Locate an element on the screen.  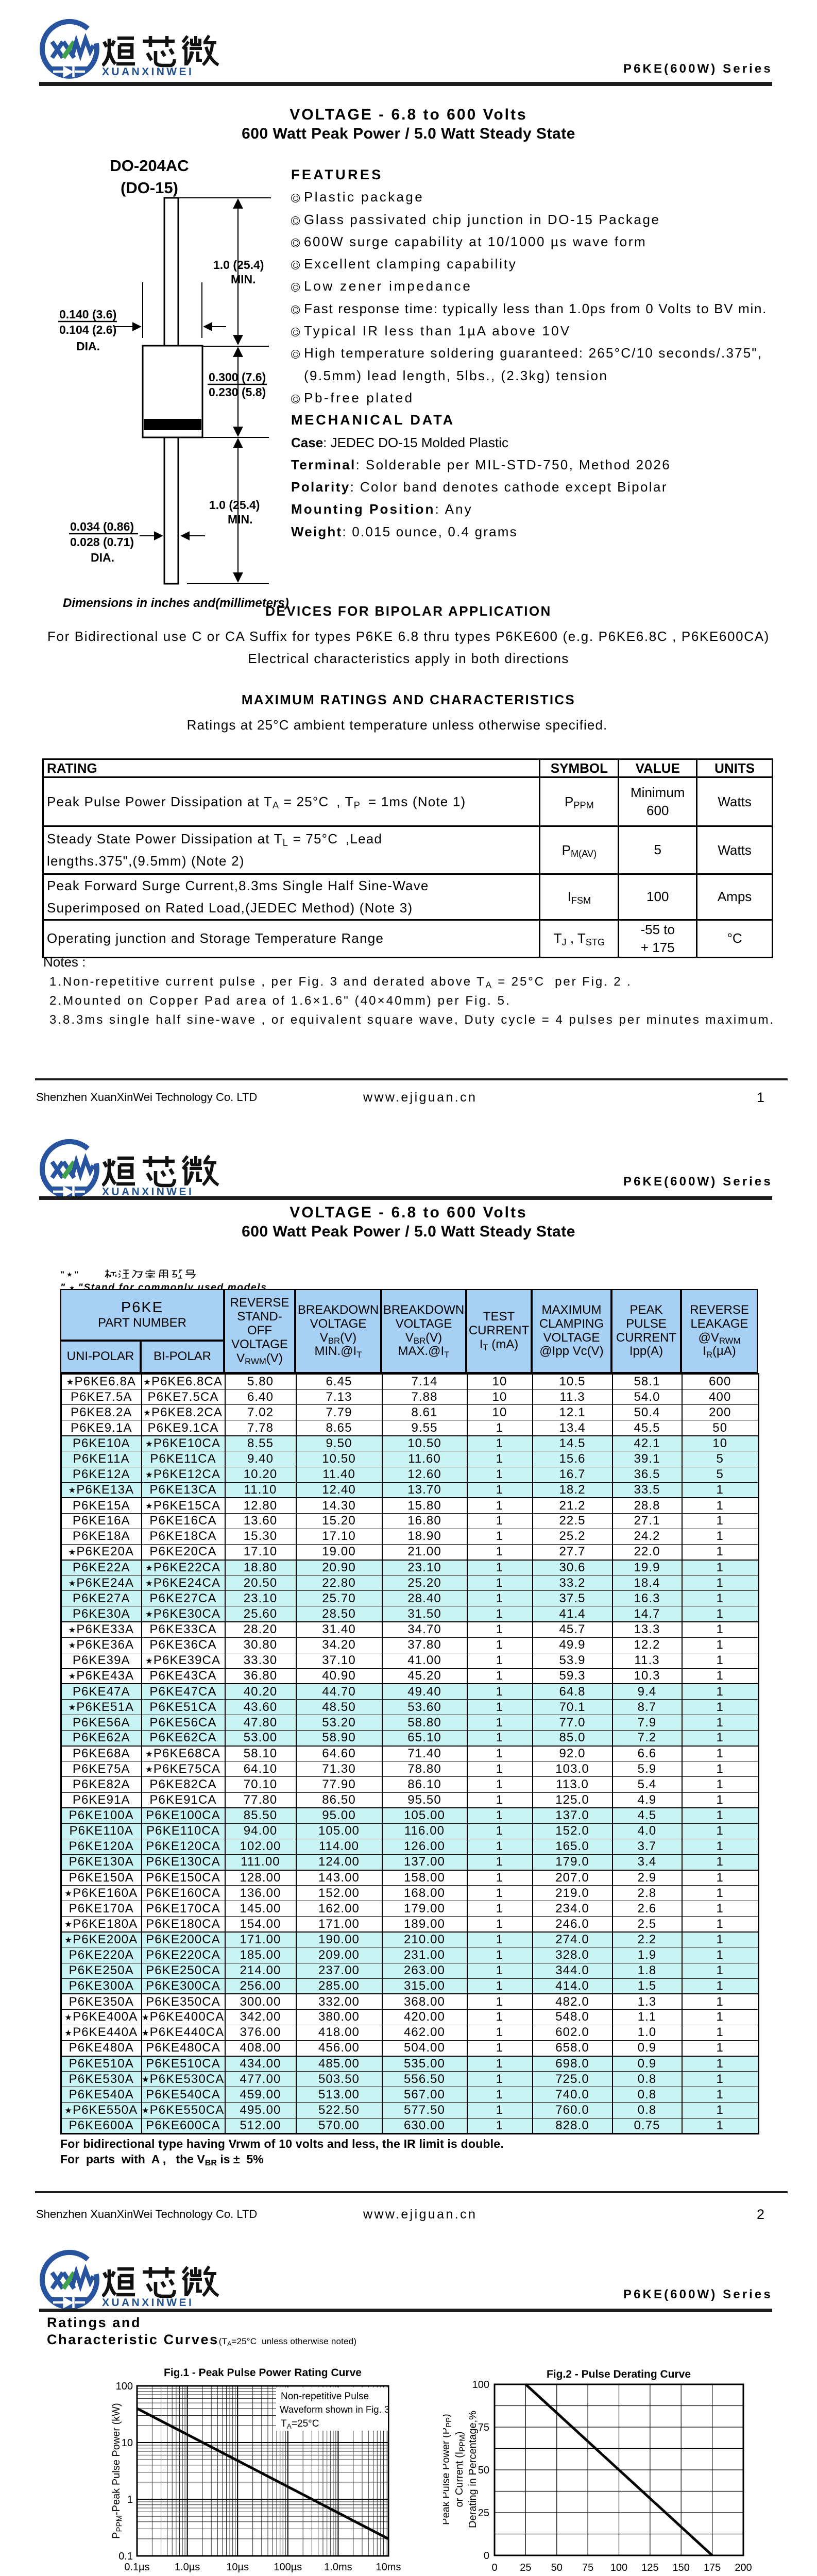
svg-text: 0.1µs is located at coordinates (136, 2567).